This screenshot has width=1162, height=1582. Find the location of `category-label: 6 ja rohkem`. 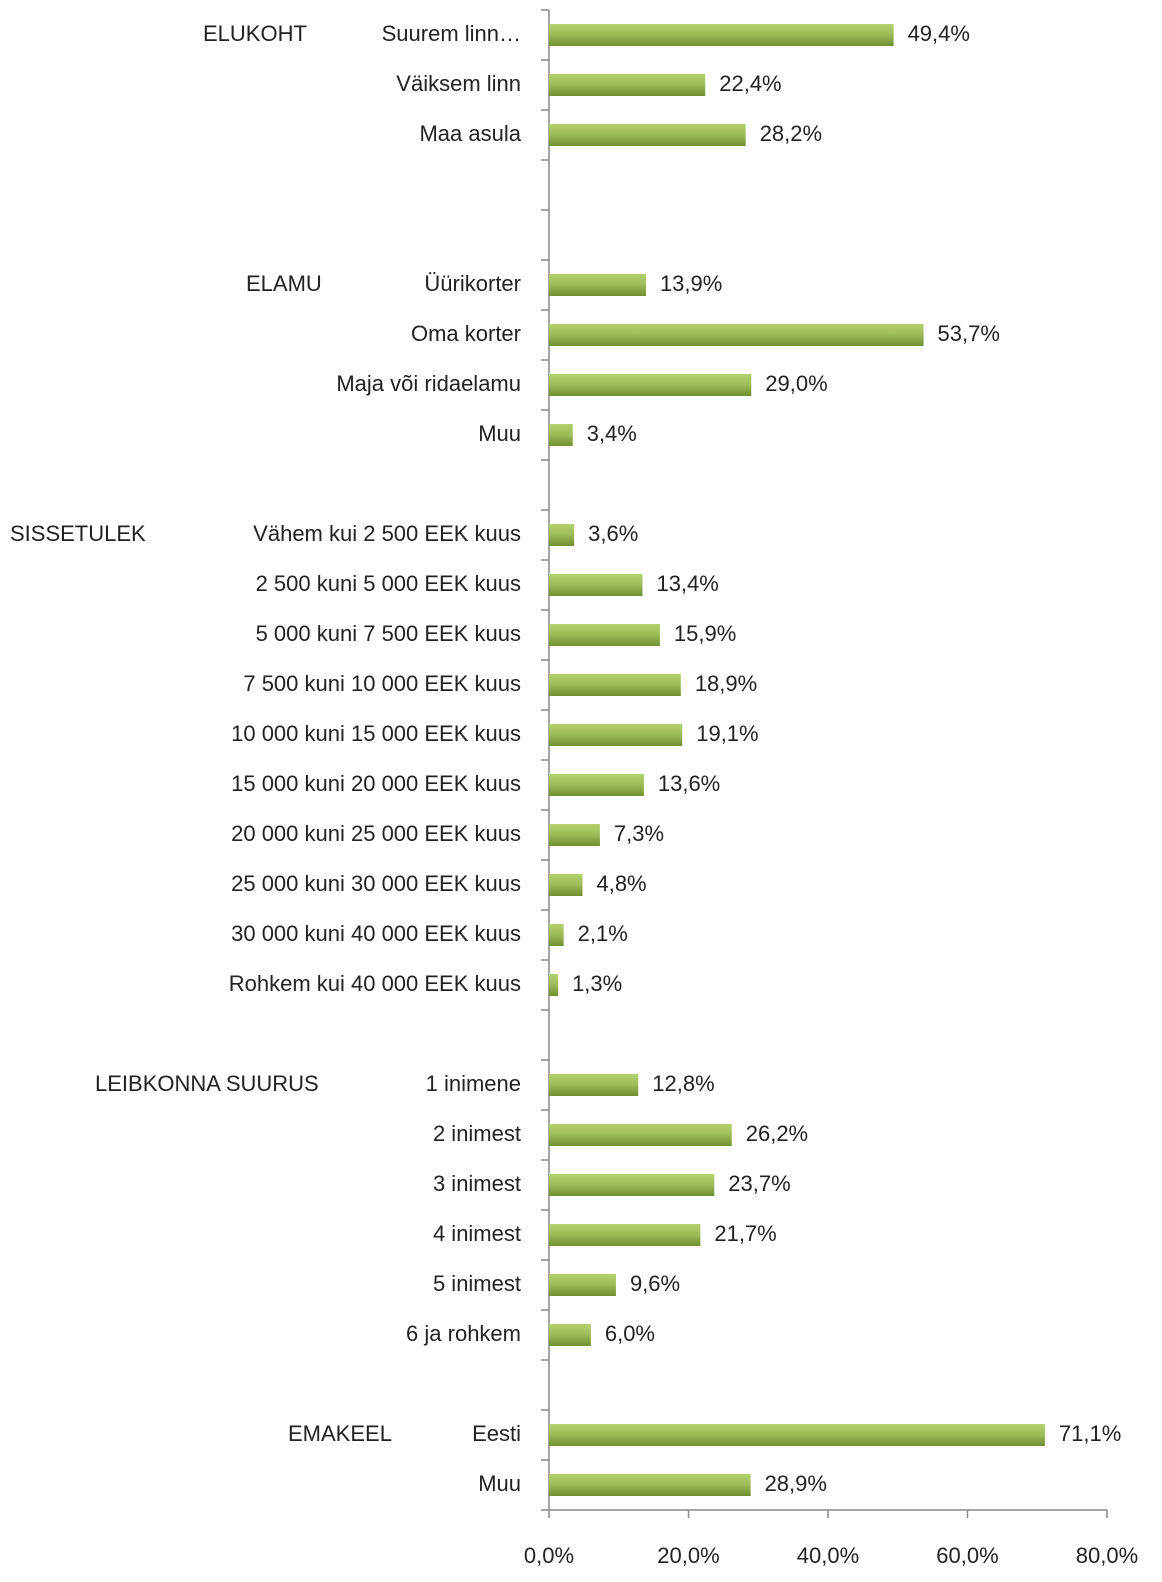

category-label: 6 ja rohkem is located at coordinates (463, 1333).